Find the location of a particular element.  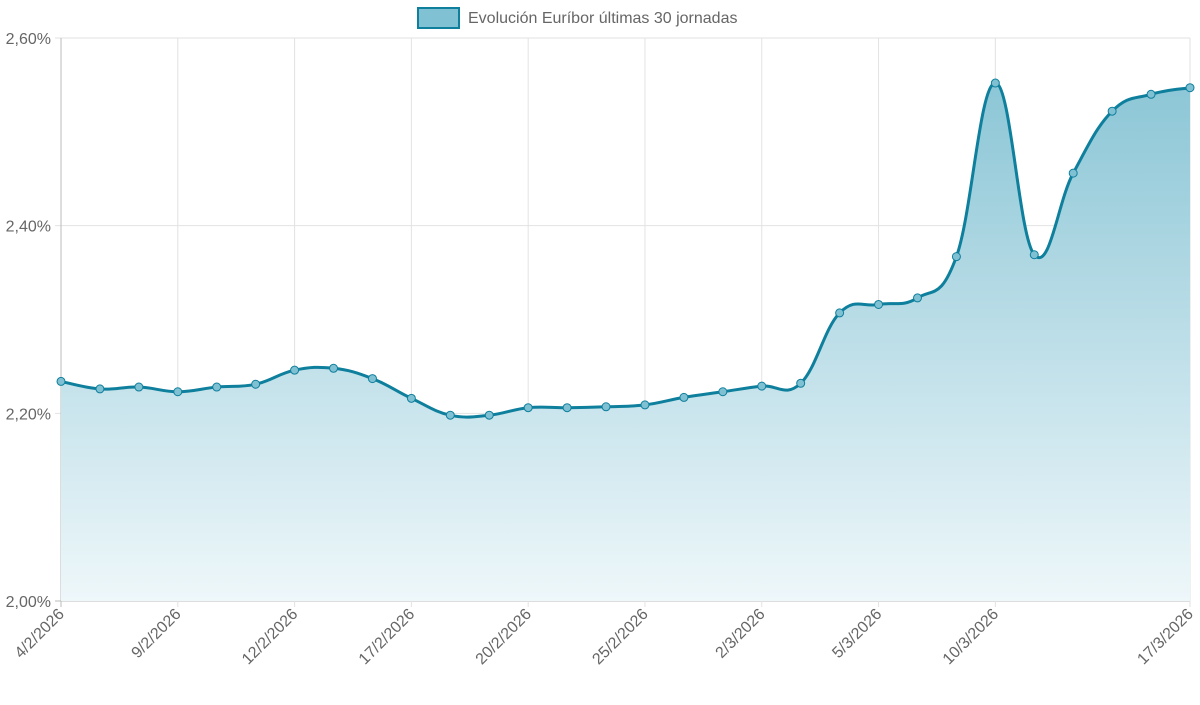

x-tick-label: 17/3/2026 is located at coordinates (1165, 637).